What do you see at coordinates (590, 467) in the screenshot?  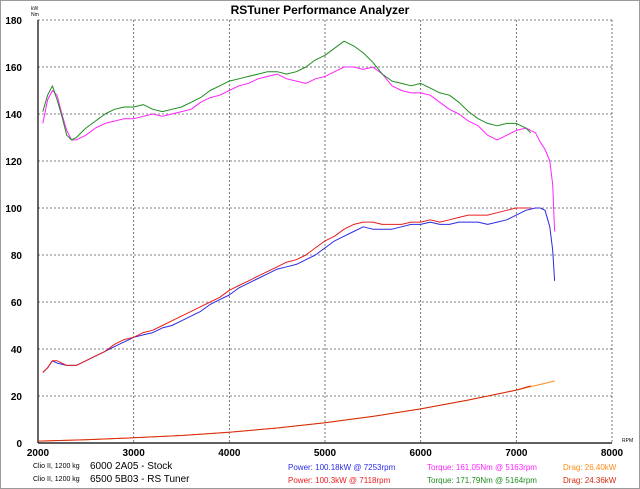 I see `legend-drag: Drag: 26.40kW` at bounding box center [590, 467].